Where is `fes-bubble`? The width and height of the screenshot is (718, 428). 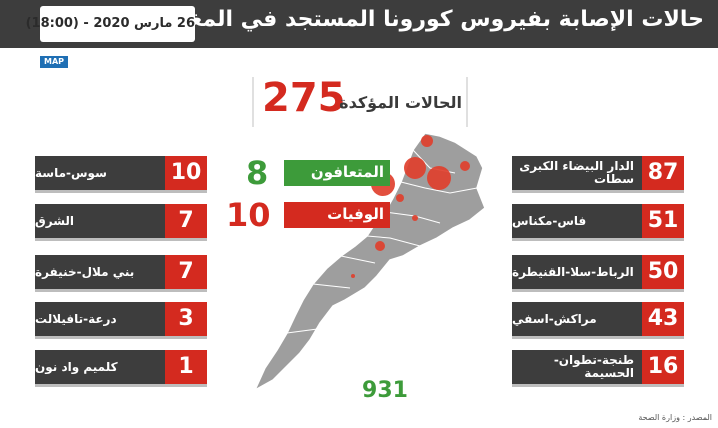
fes-bubble is located at coordinates (439, 178).